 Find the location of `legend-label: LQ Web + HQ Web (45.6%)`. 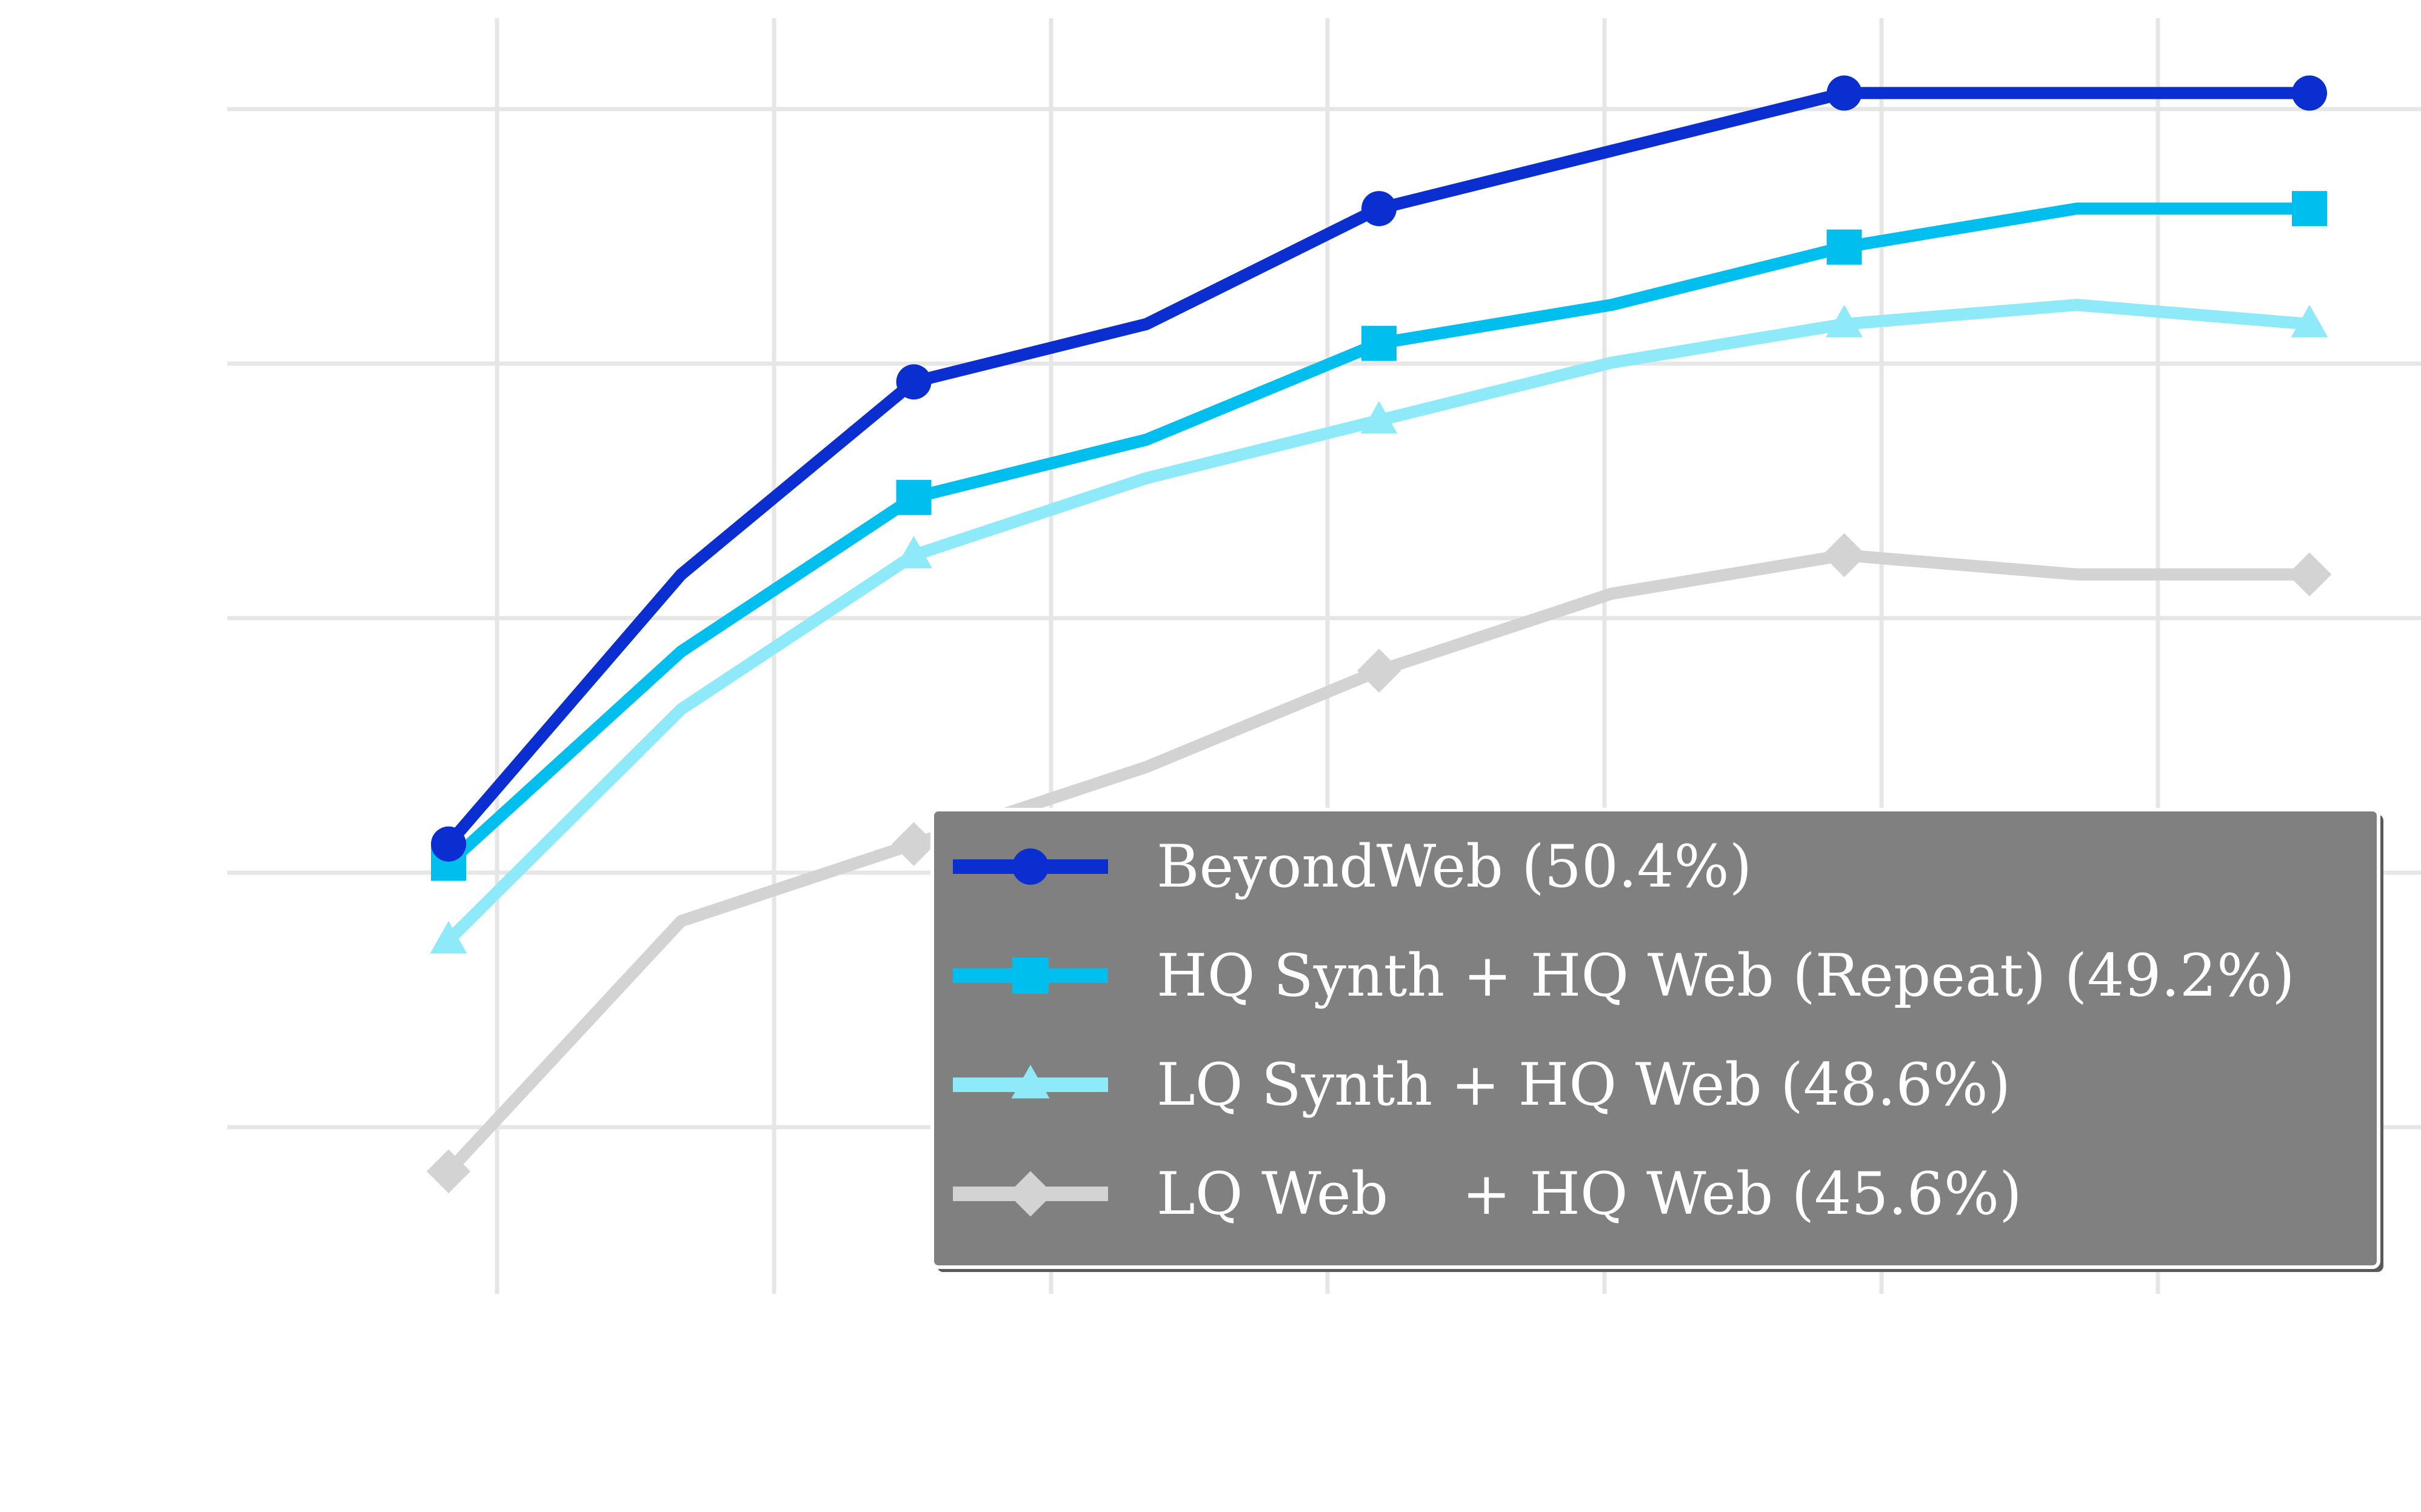

legend-label: LQ Web + HQ Web (45.6%) is located at coordinates (1589, 1194).